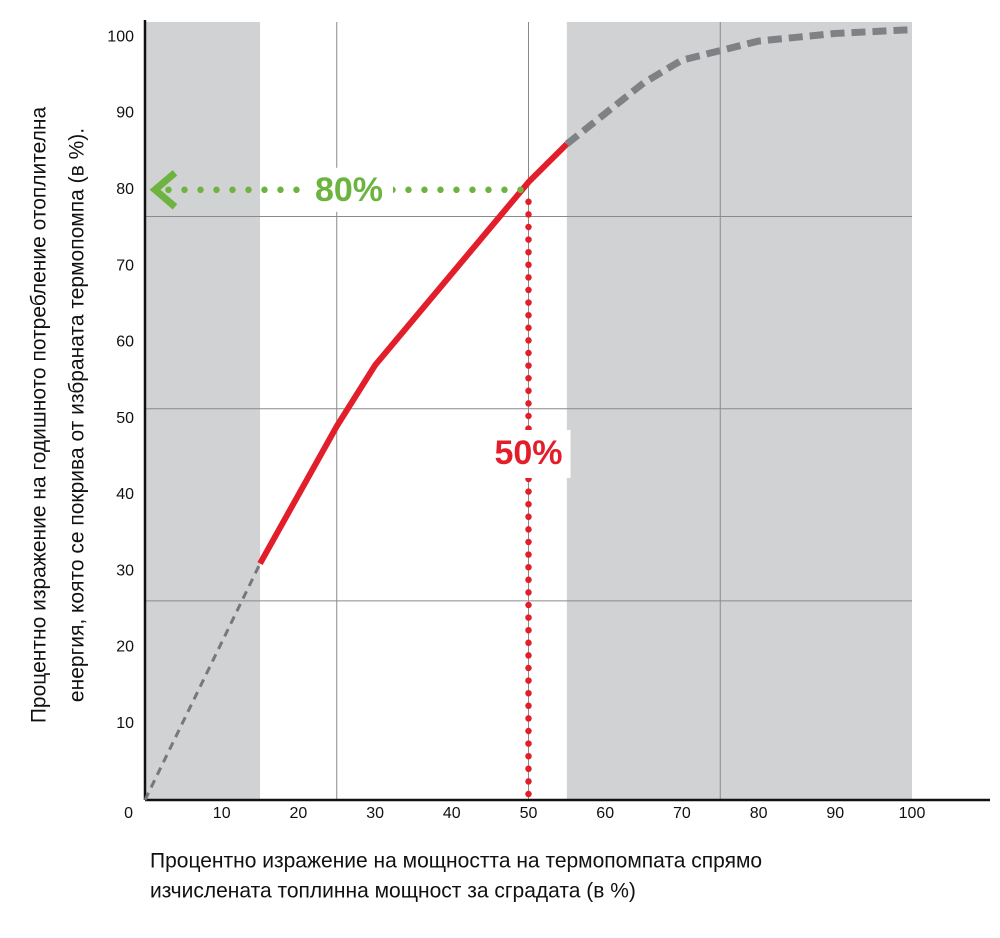 The image size is (1000, 938). What do you see at coordinates (203, 411) in the screenshot?
I see `shaded-range` at bounding box center [203, 411].